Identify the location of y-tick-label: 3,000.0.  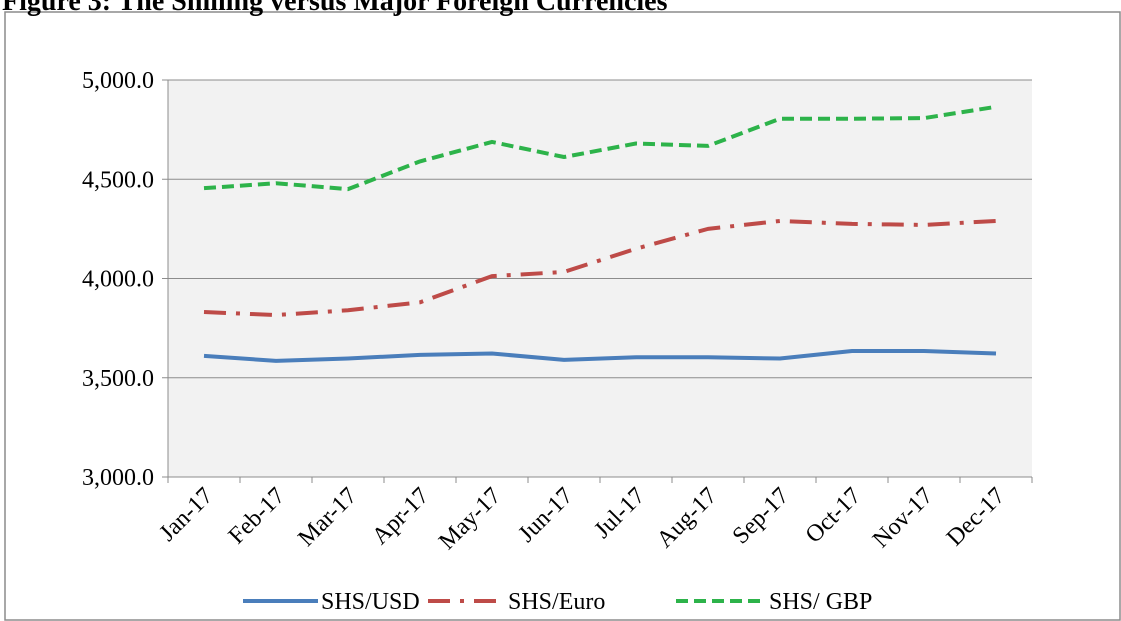
(118, 478).